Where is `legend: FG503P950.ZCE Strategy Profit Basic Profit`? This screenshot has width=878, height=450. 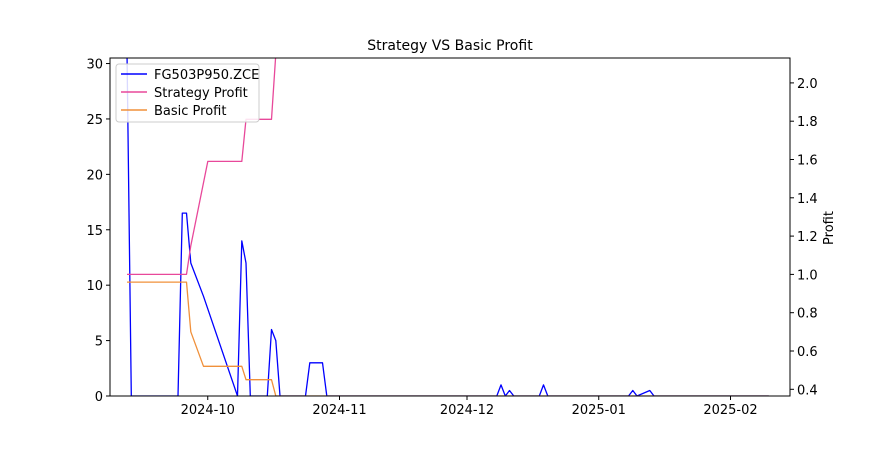
legend: FG503P950.ZCE Strategy Profit Basic Profit is located at coordinates (187, 93).